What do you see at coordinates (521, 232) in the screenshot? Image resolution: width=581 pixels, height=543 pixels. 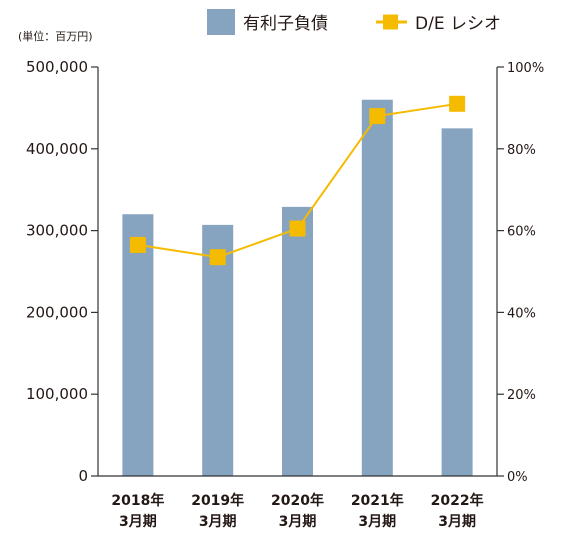 I see `right-tick-label-3: 60%` at bounding box center [521, 232].